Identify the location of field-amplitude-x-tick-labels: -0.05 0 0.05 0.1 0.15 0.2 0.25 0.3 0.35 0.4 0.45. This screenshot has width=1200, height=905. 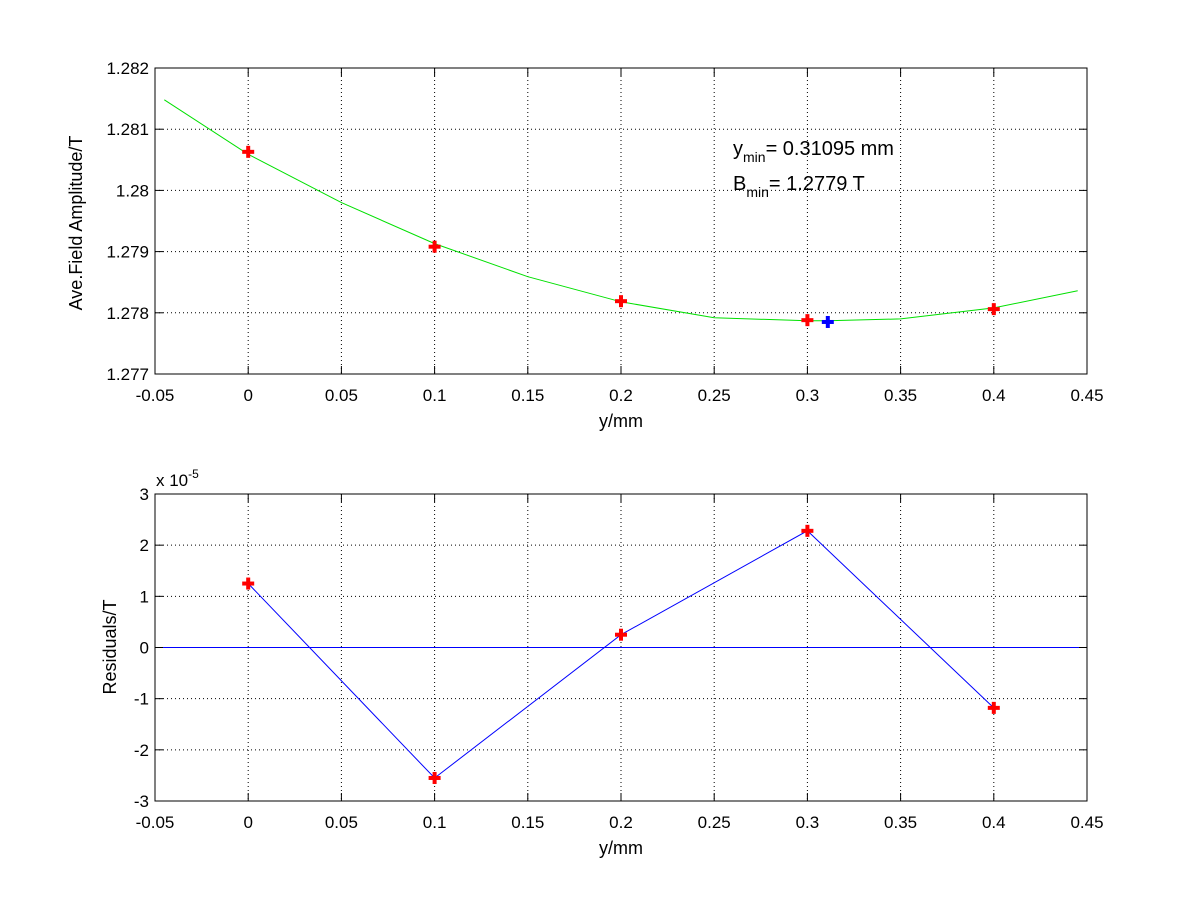
(620, 395).